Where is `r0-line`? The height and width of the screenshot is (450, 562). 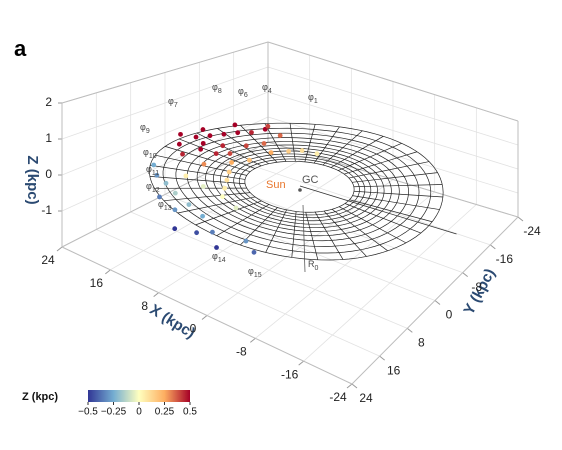 r0-line is located at coordinates (304, 238).